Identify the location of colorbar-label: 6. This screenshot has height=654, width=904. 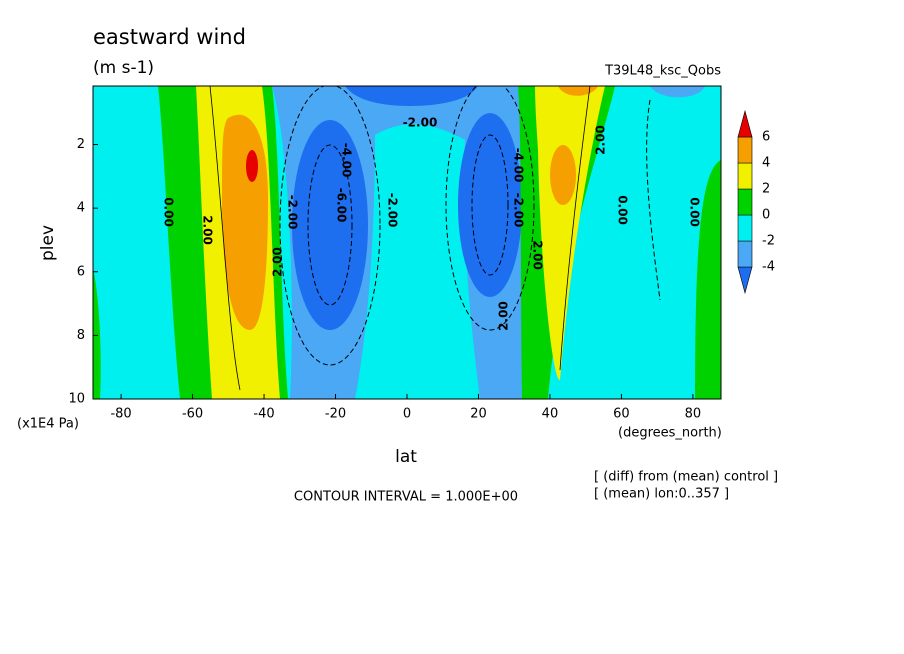
(766, 137).